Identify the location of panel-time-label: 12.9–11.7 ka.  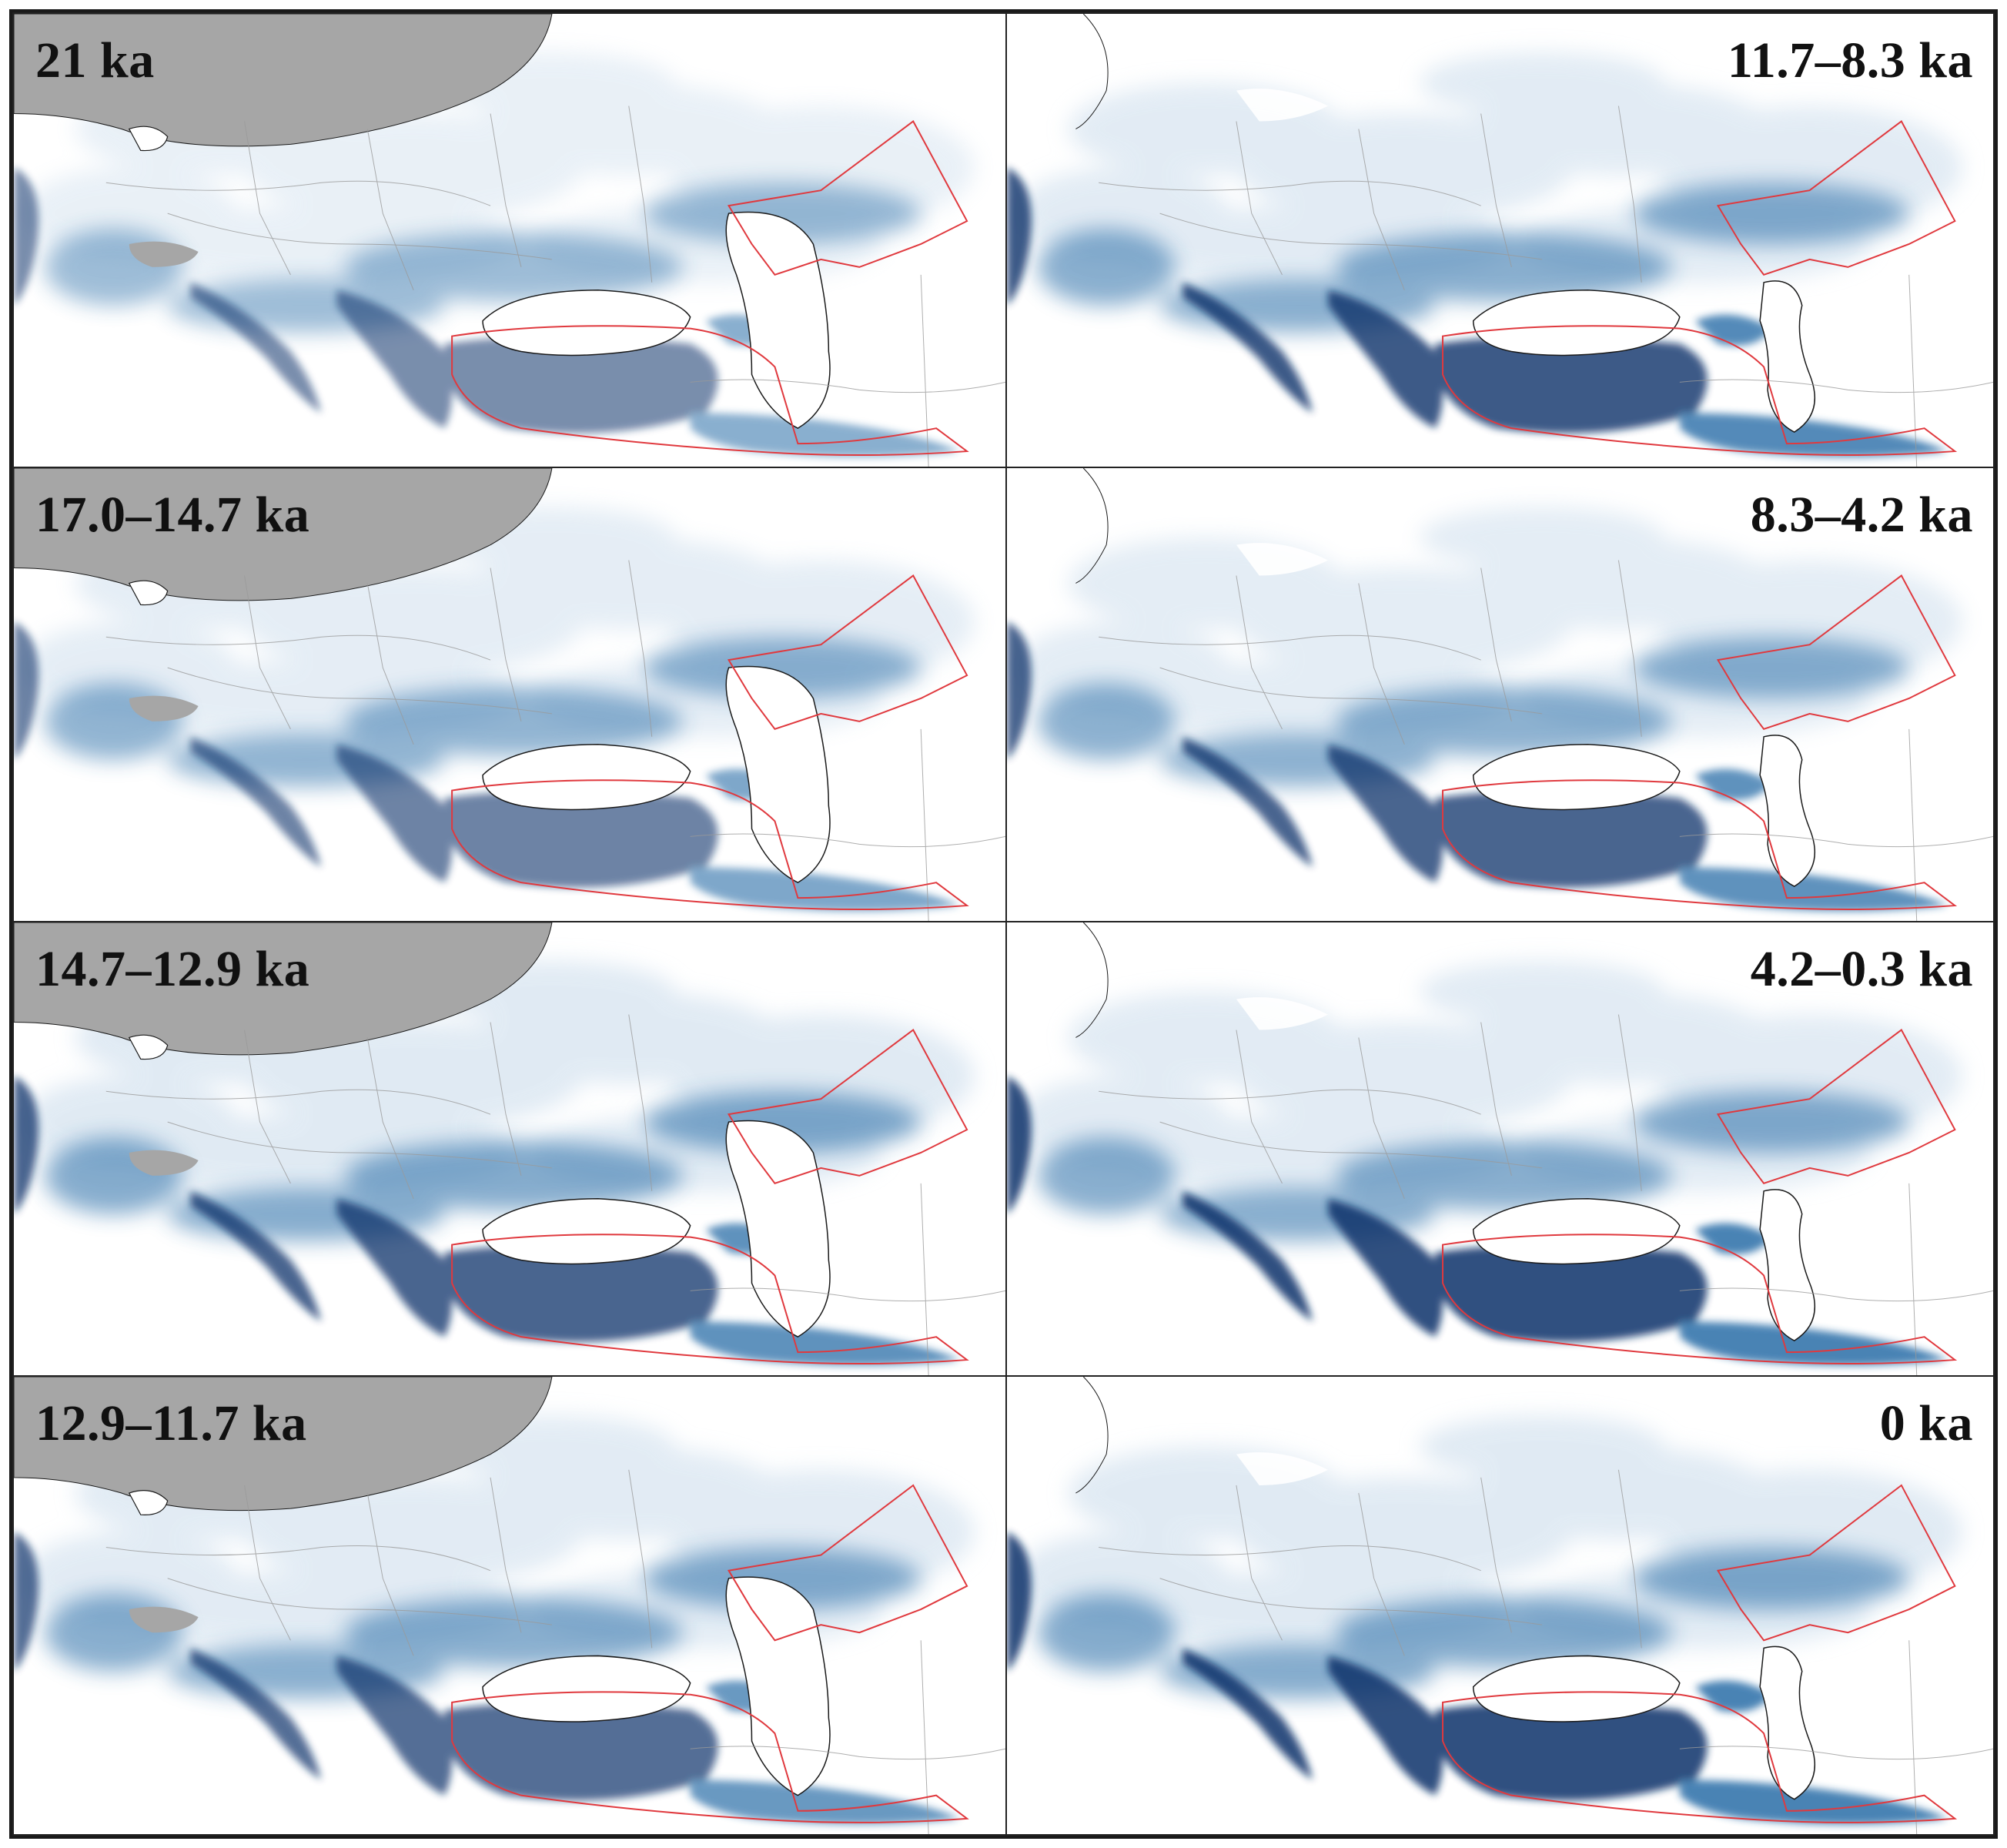
(171, 1423).